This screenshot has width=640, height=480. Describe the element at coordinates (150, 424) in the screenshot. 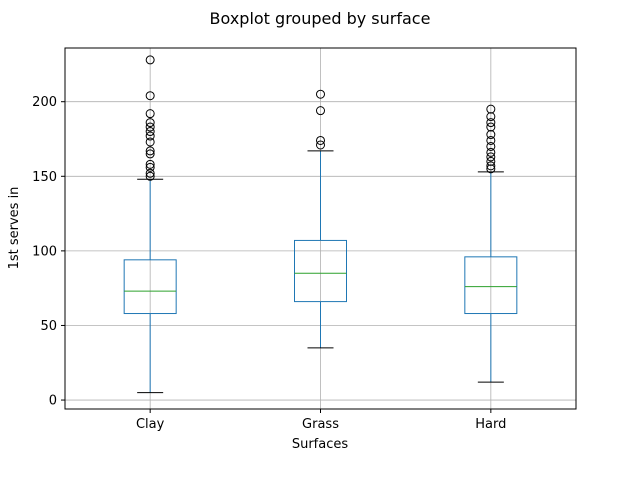

I see `x-tick-label: Clay` at that location.